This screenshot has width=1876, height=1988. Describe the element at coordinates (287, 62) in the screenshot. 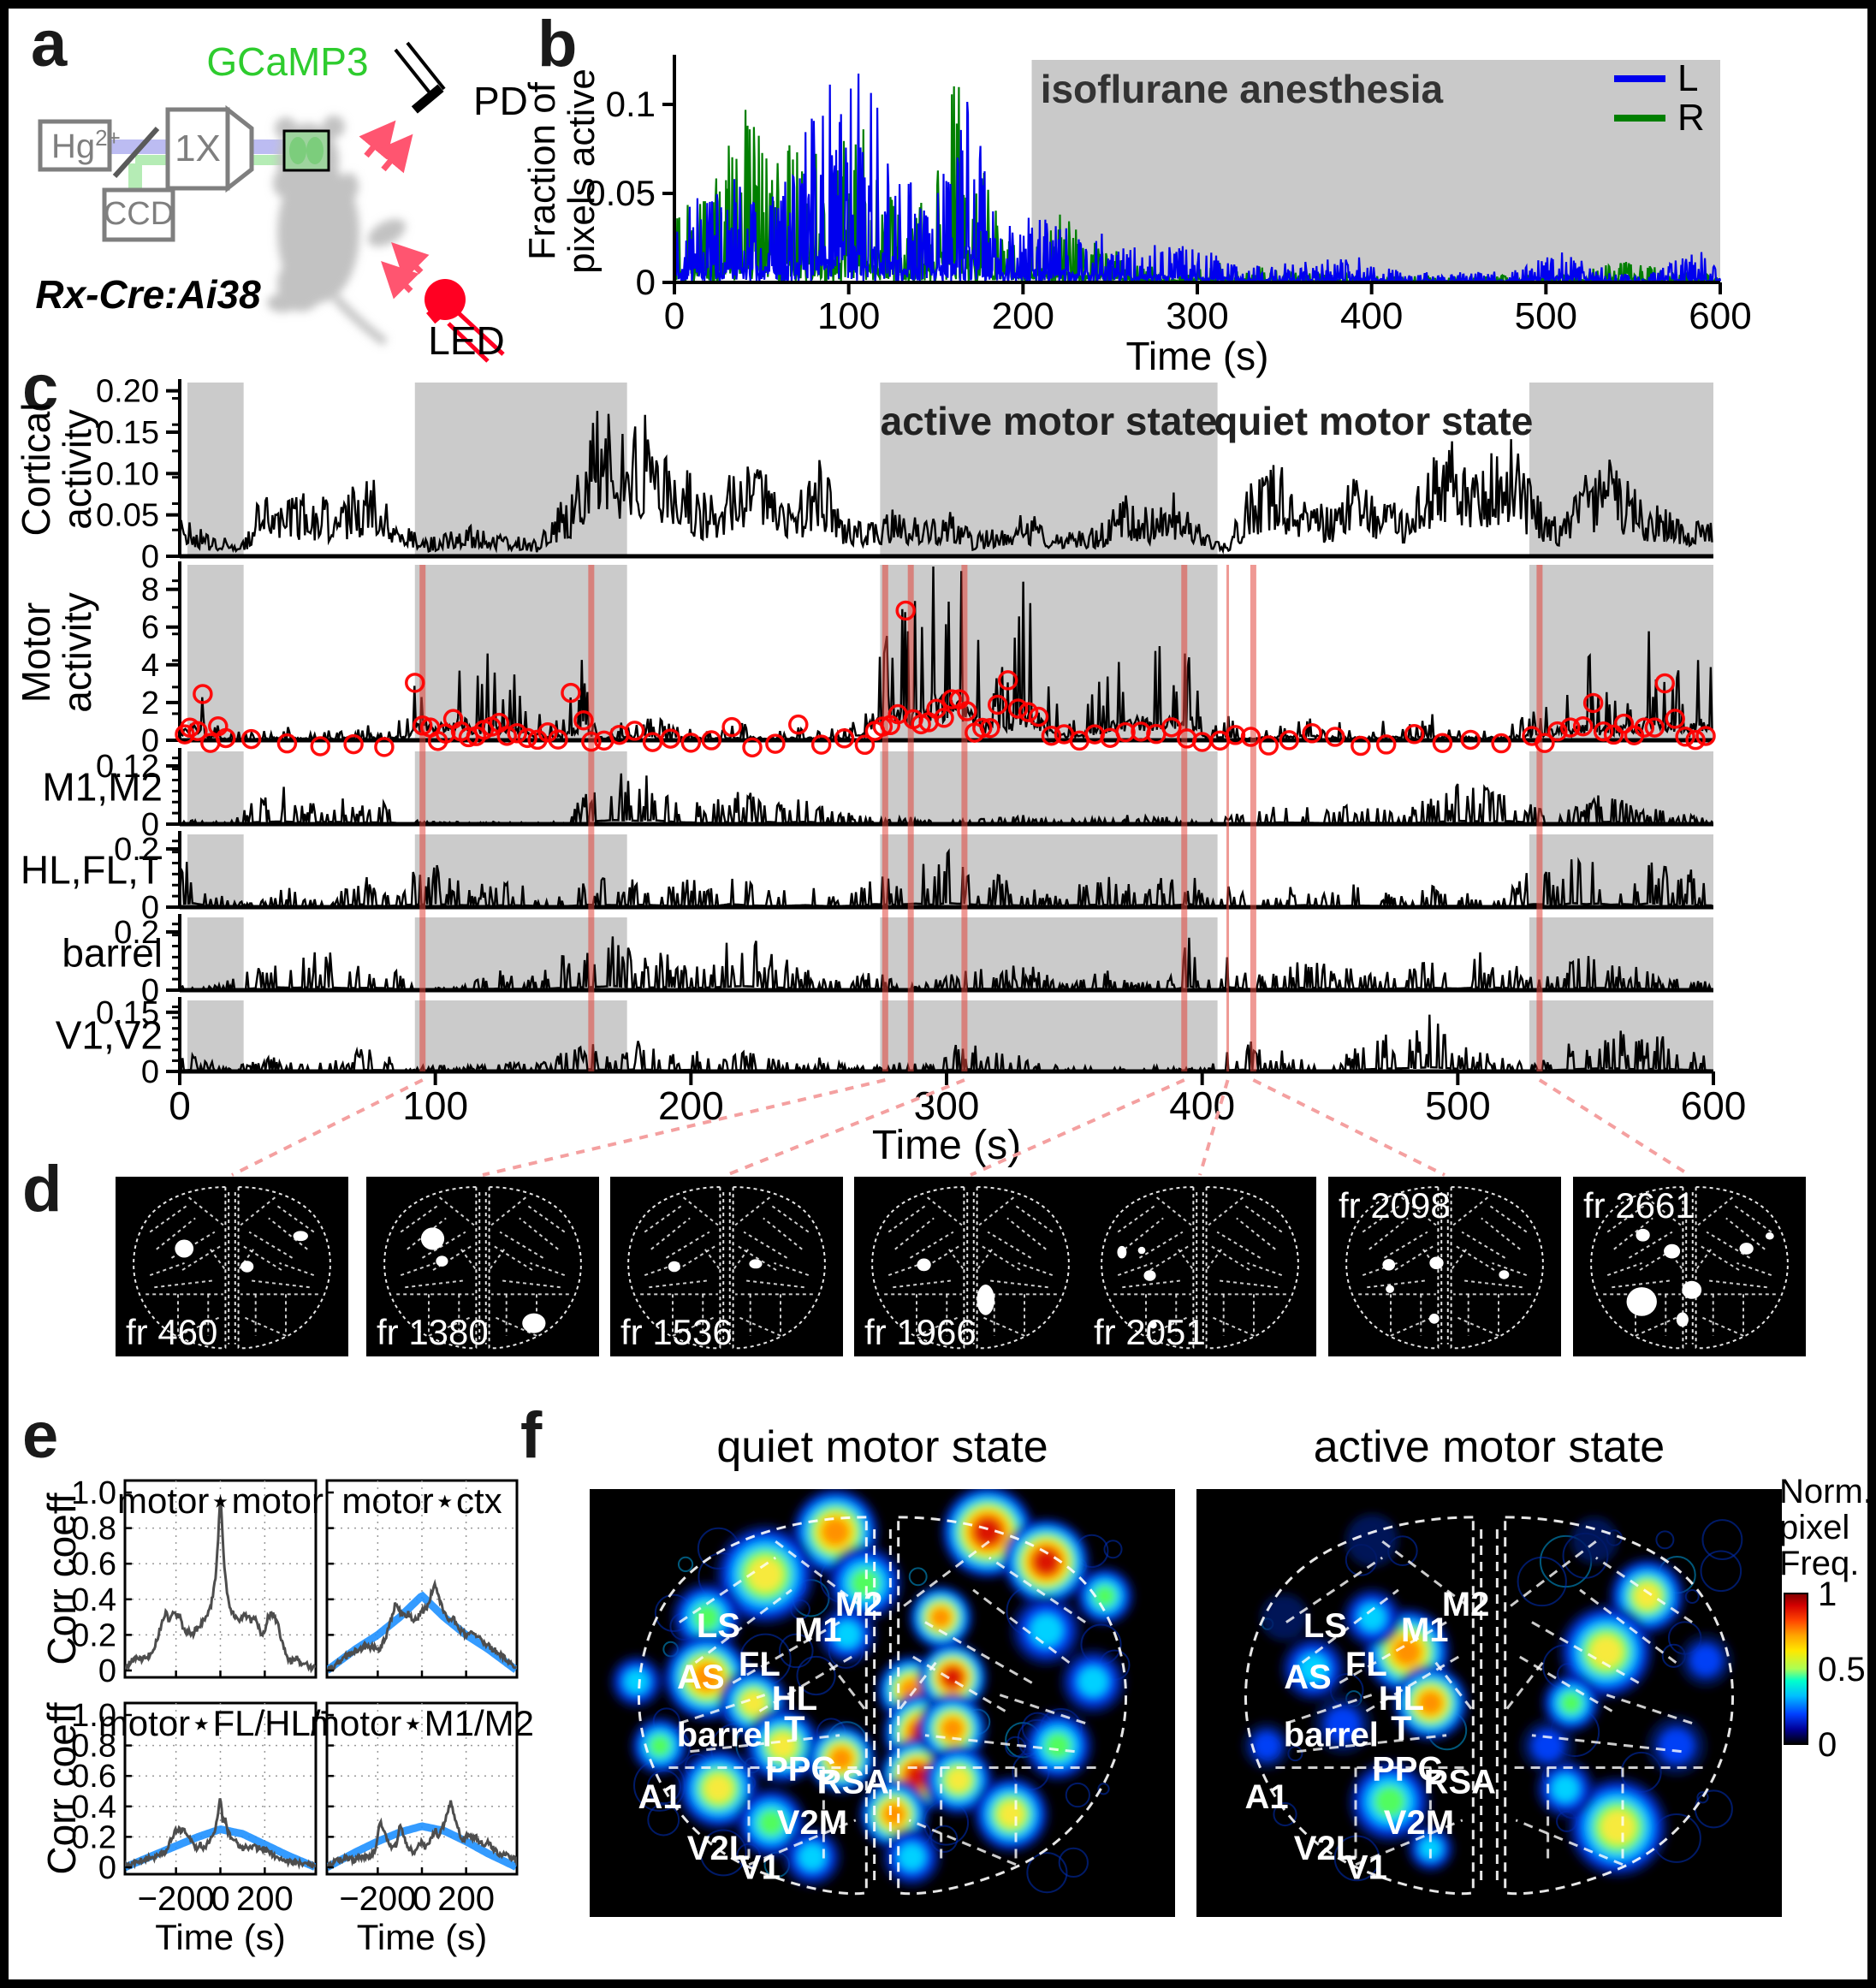

I see `gcamp3-label: GCaMP3` at that location.